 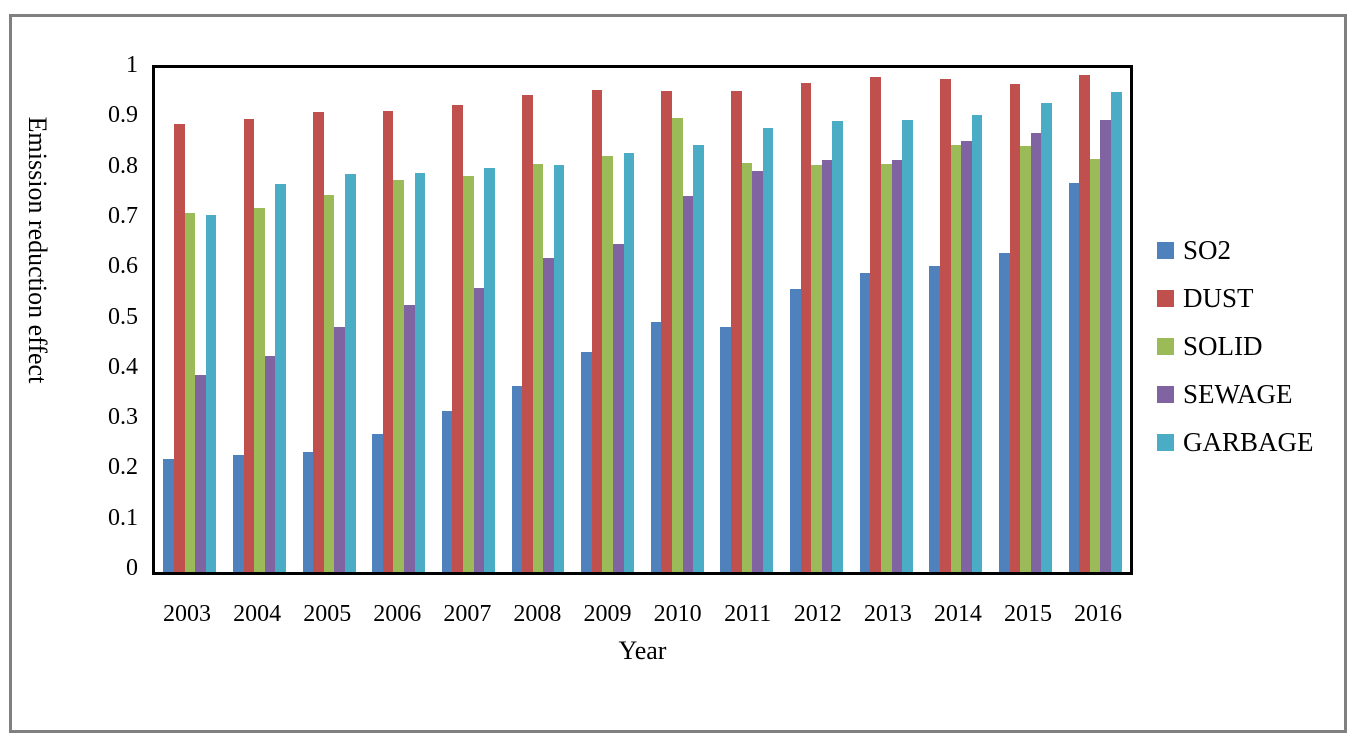 I want to click on bar-group-2008, so click(x=538, y=320).